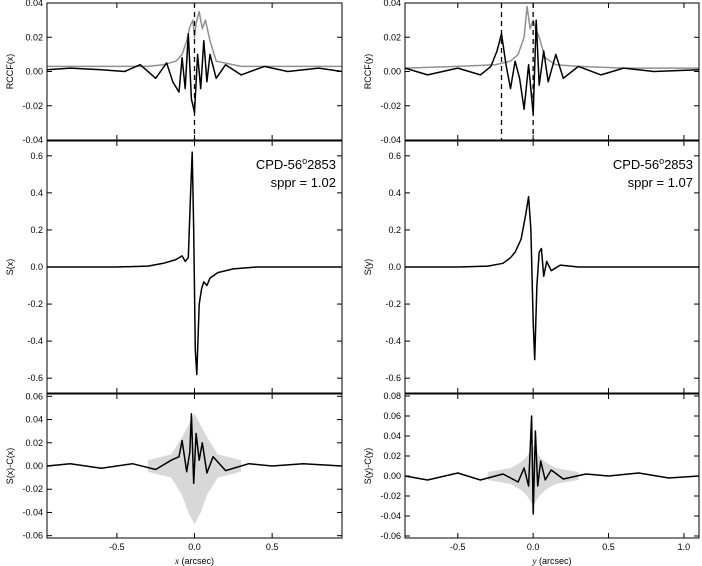 The image size is (702, 566). What do you see at coordinates (10, 72) in the screenshot?
I see `y-axis-label: RCCF(x)` at bounding box center [10, 72].